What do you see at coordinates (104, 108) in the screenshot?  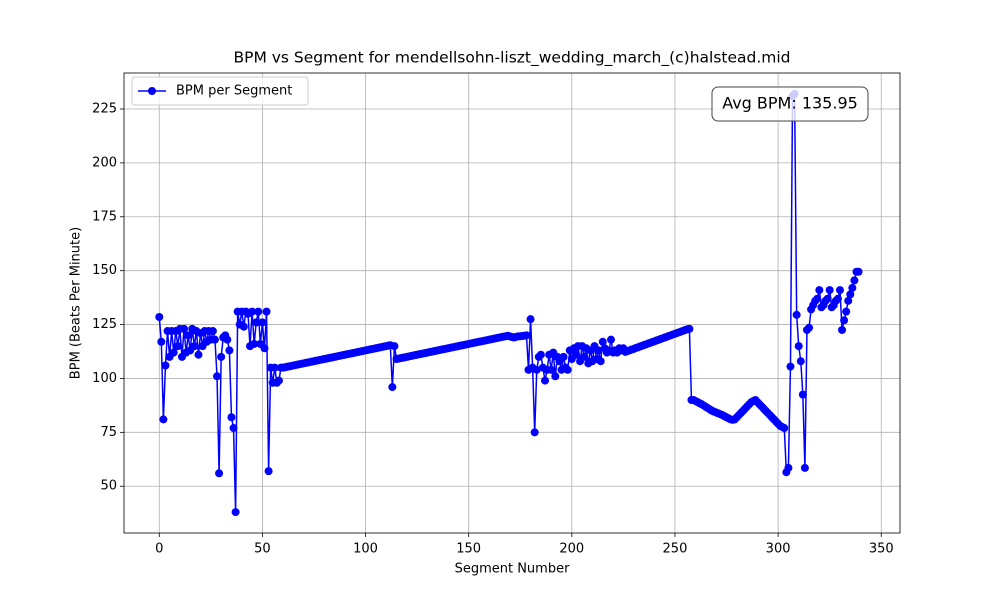 I see `y-tick-label: 225` at bounding box center [104, 108].